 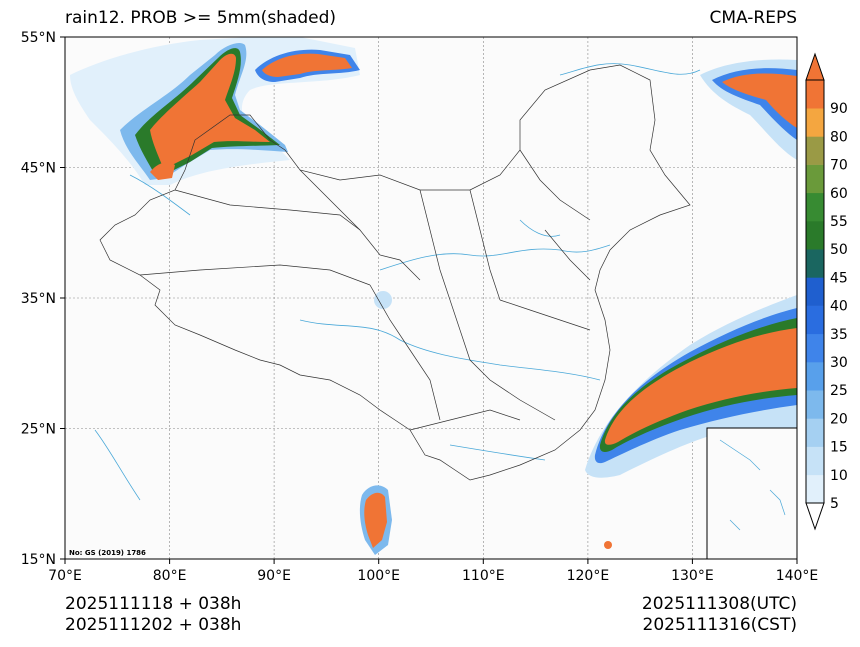 I want to click on lon-label: 90°E, so click(x=274, y=576).